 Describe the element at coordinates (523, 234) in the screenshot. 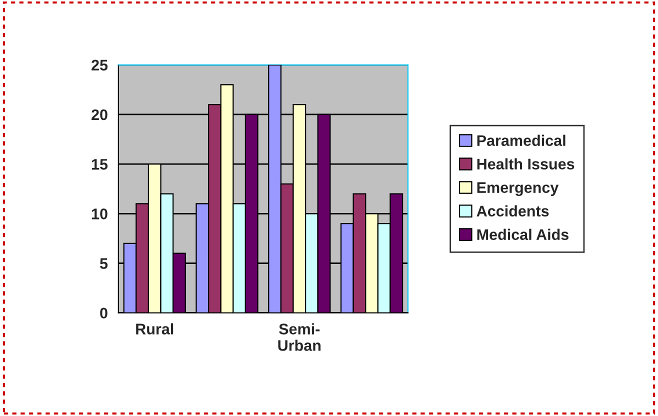

I see `legend-label: Medical Aids` at that location.